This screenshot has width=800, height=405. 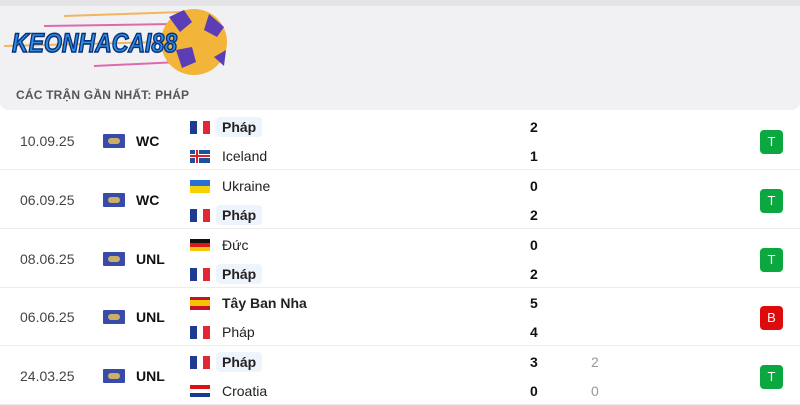 I want to click on result-badge: B, so click(x=771, y=318).